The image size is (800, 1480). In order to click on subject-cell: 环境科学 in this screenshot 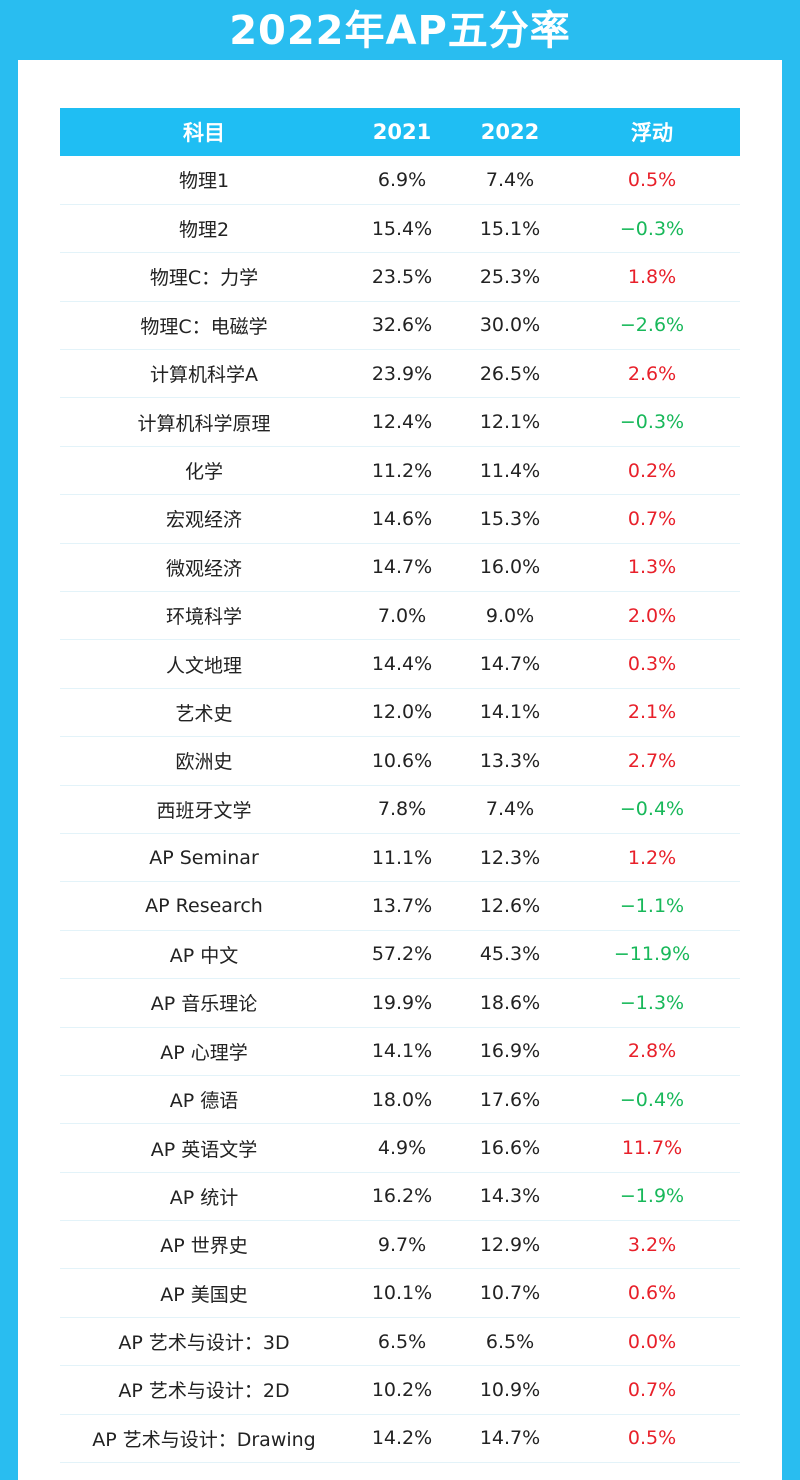, I will do `click(204, 616)`.